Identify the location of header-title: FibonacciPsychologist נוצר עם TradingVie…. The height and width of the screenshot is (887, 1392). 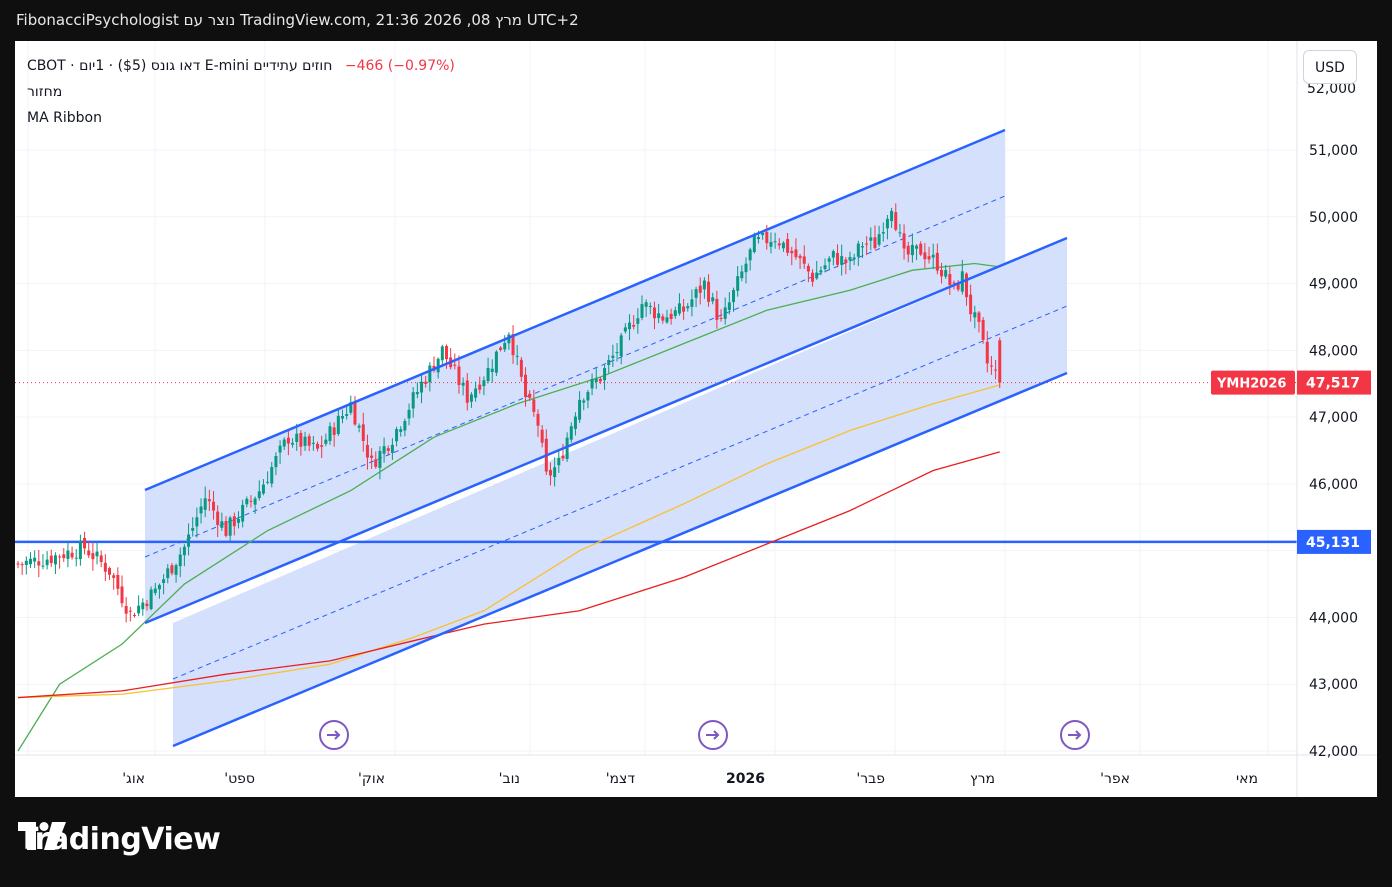
(297, 20).